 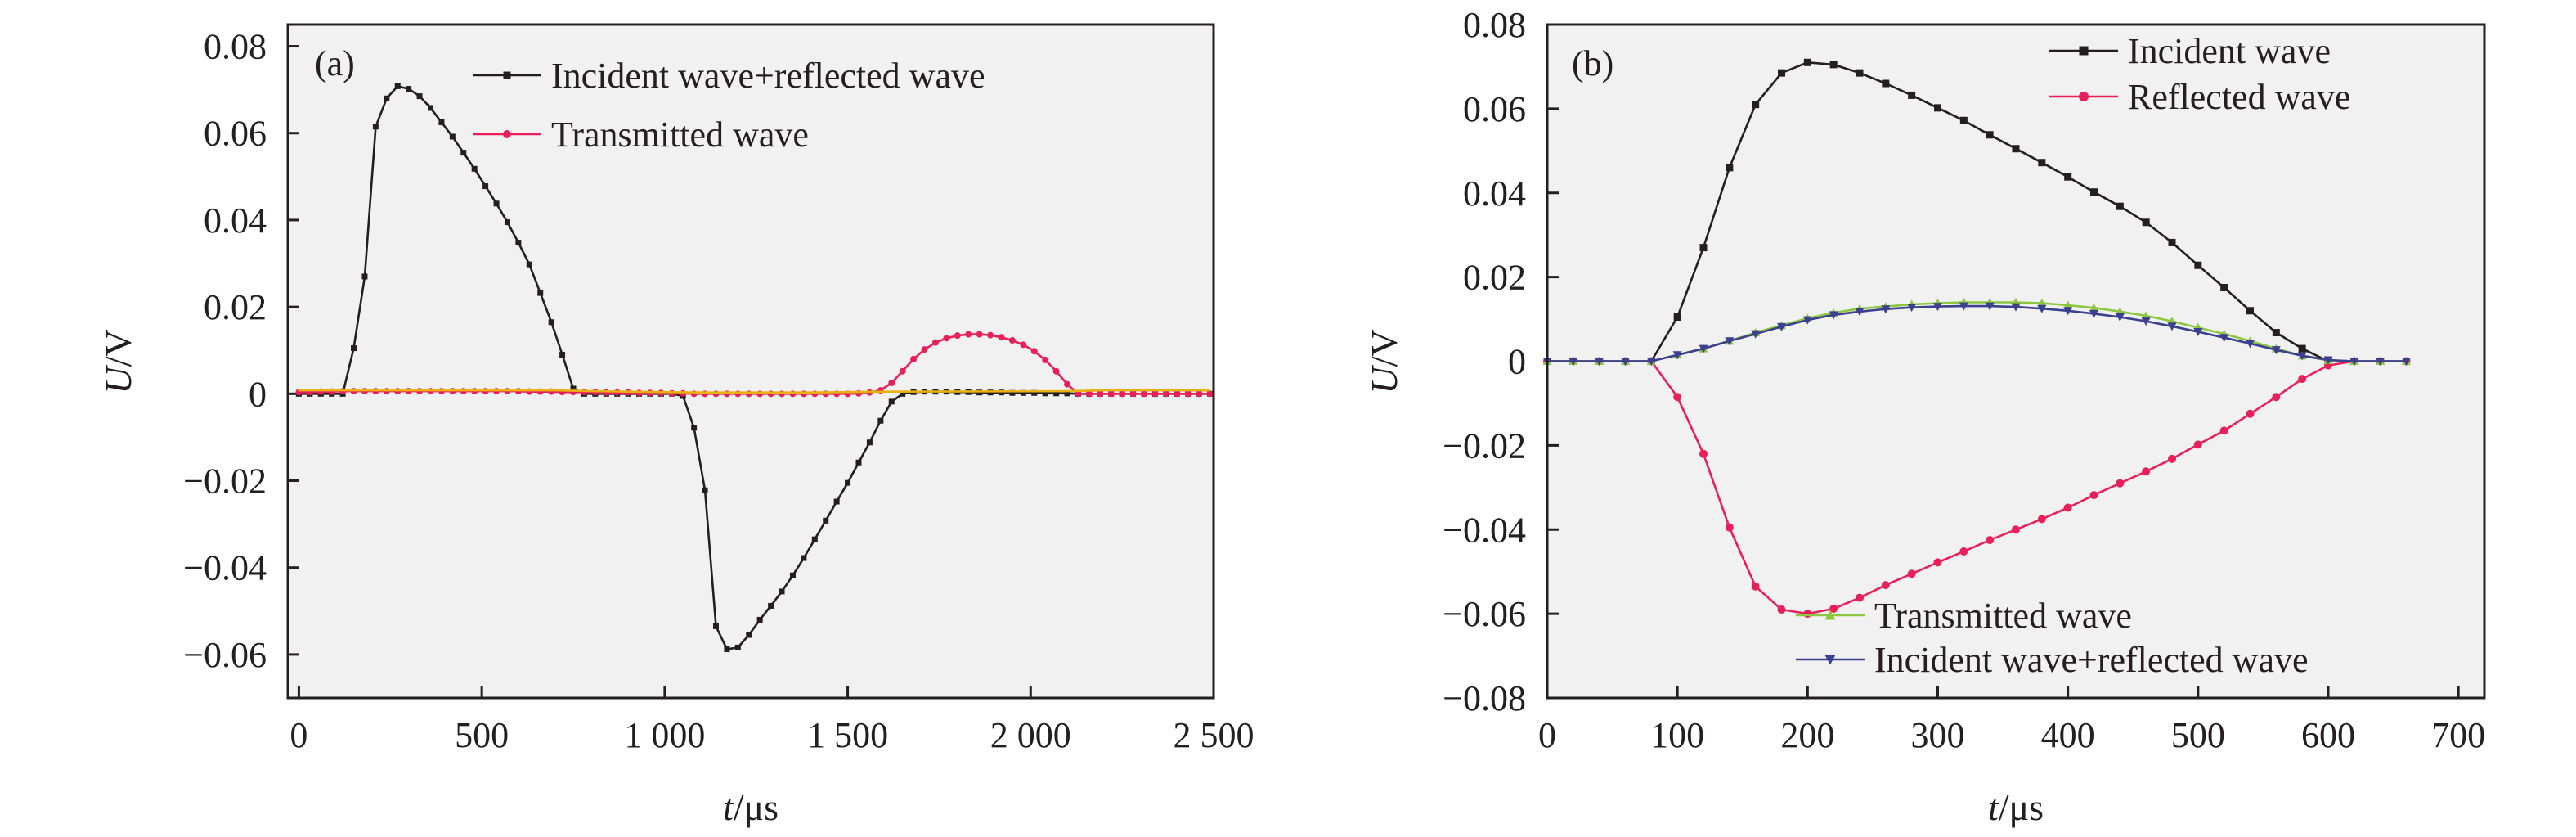 I want to click on x-tick-label: 2 000, so click(x=1031, y=735).